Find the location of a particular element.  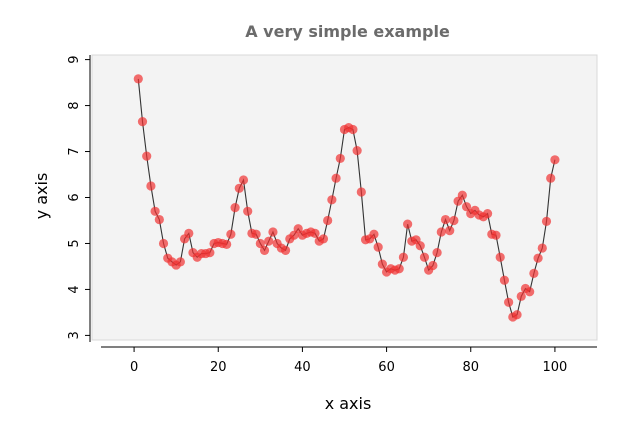

y-tick-label: 5 is located at coordinates (74, 243).